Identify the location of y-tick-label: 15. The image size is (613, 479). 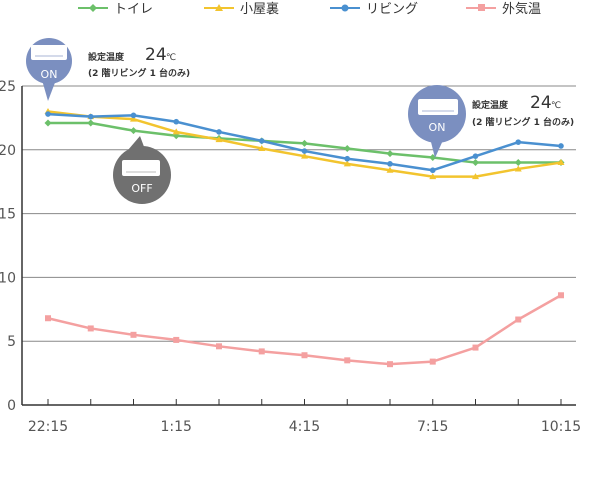
(8, 215).